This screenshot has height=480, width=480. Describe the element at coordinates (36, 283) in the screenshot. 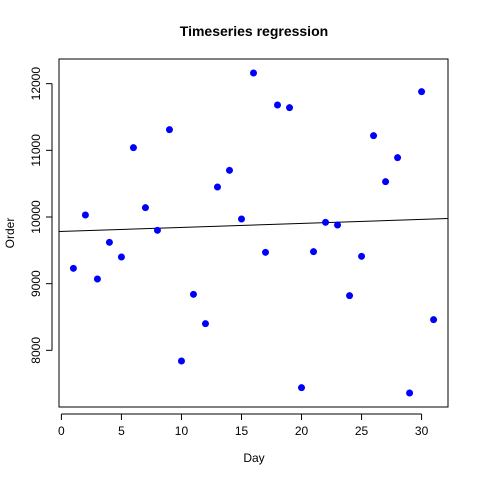

I see `y-tick-label: 9000` at that location.